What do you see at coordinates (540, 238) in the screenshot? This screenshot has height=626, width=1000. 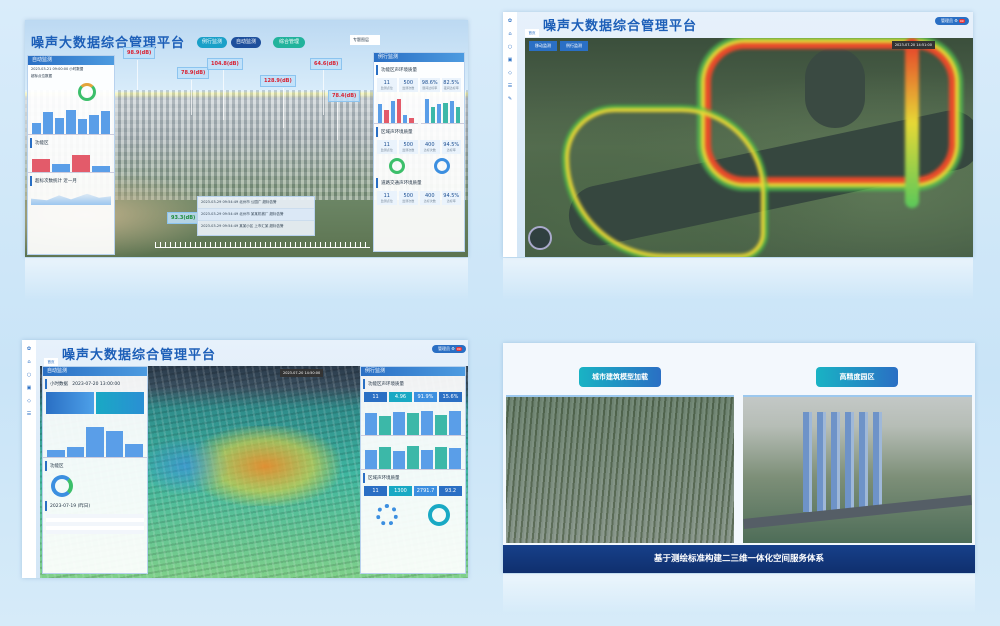 I see `compass-control` at bounding box center [540, 238].